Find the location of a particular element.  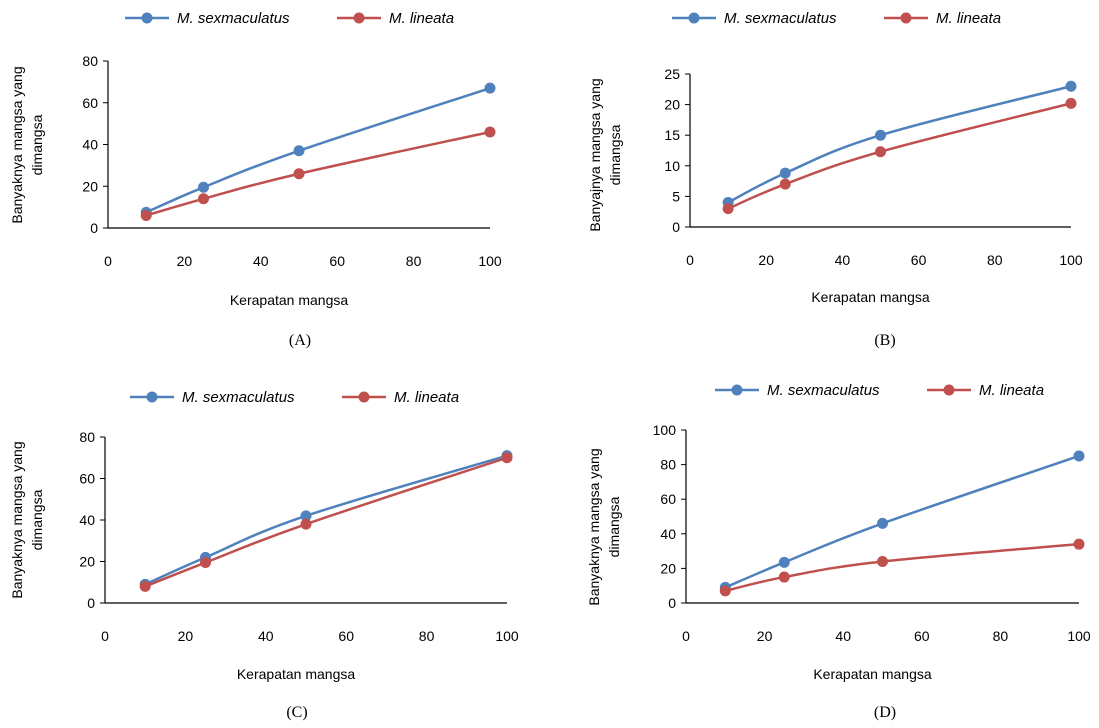

y-axis-title: Banyajnya mangsa yang dimangsa is located at coordinates (605, 154).